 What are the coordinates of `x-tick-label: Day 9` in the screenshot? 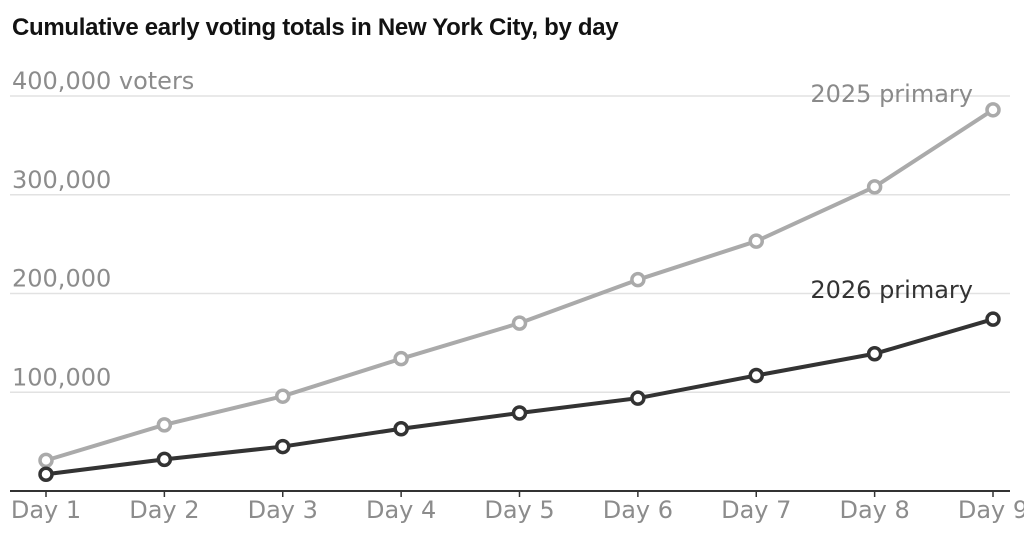 It's located at (991, 510).